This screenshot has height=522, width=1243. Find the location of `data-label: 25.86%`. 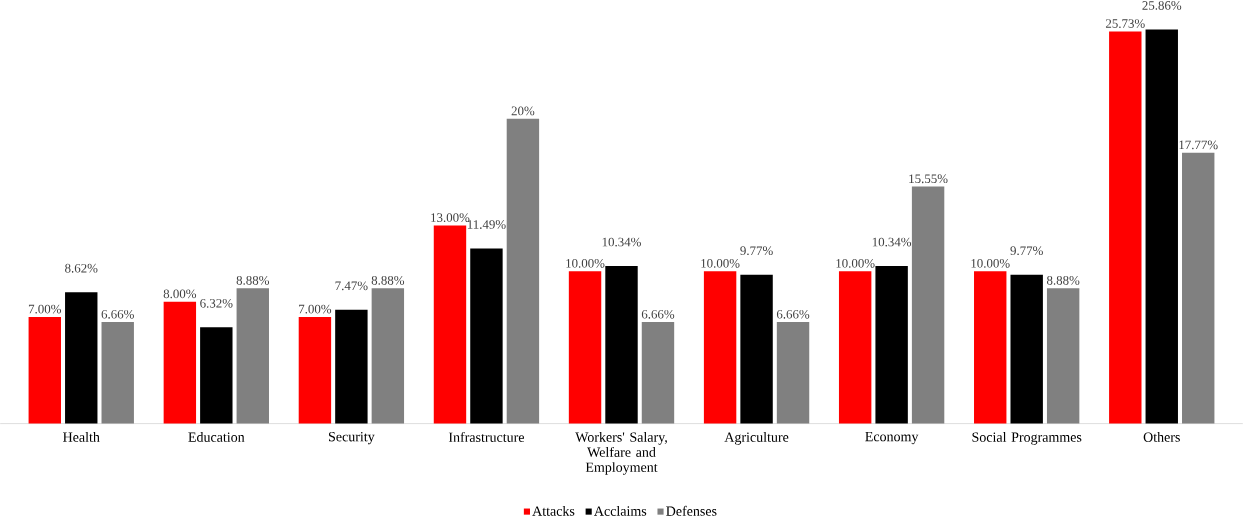

data-label: 25.86% is located at coordinates (1162, 6).